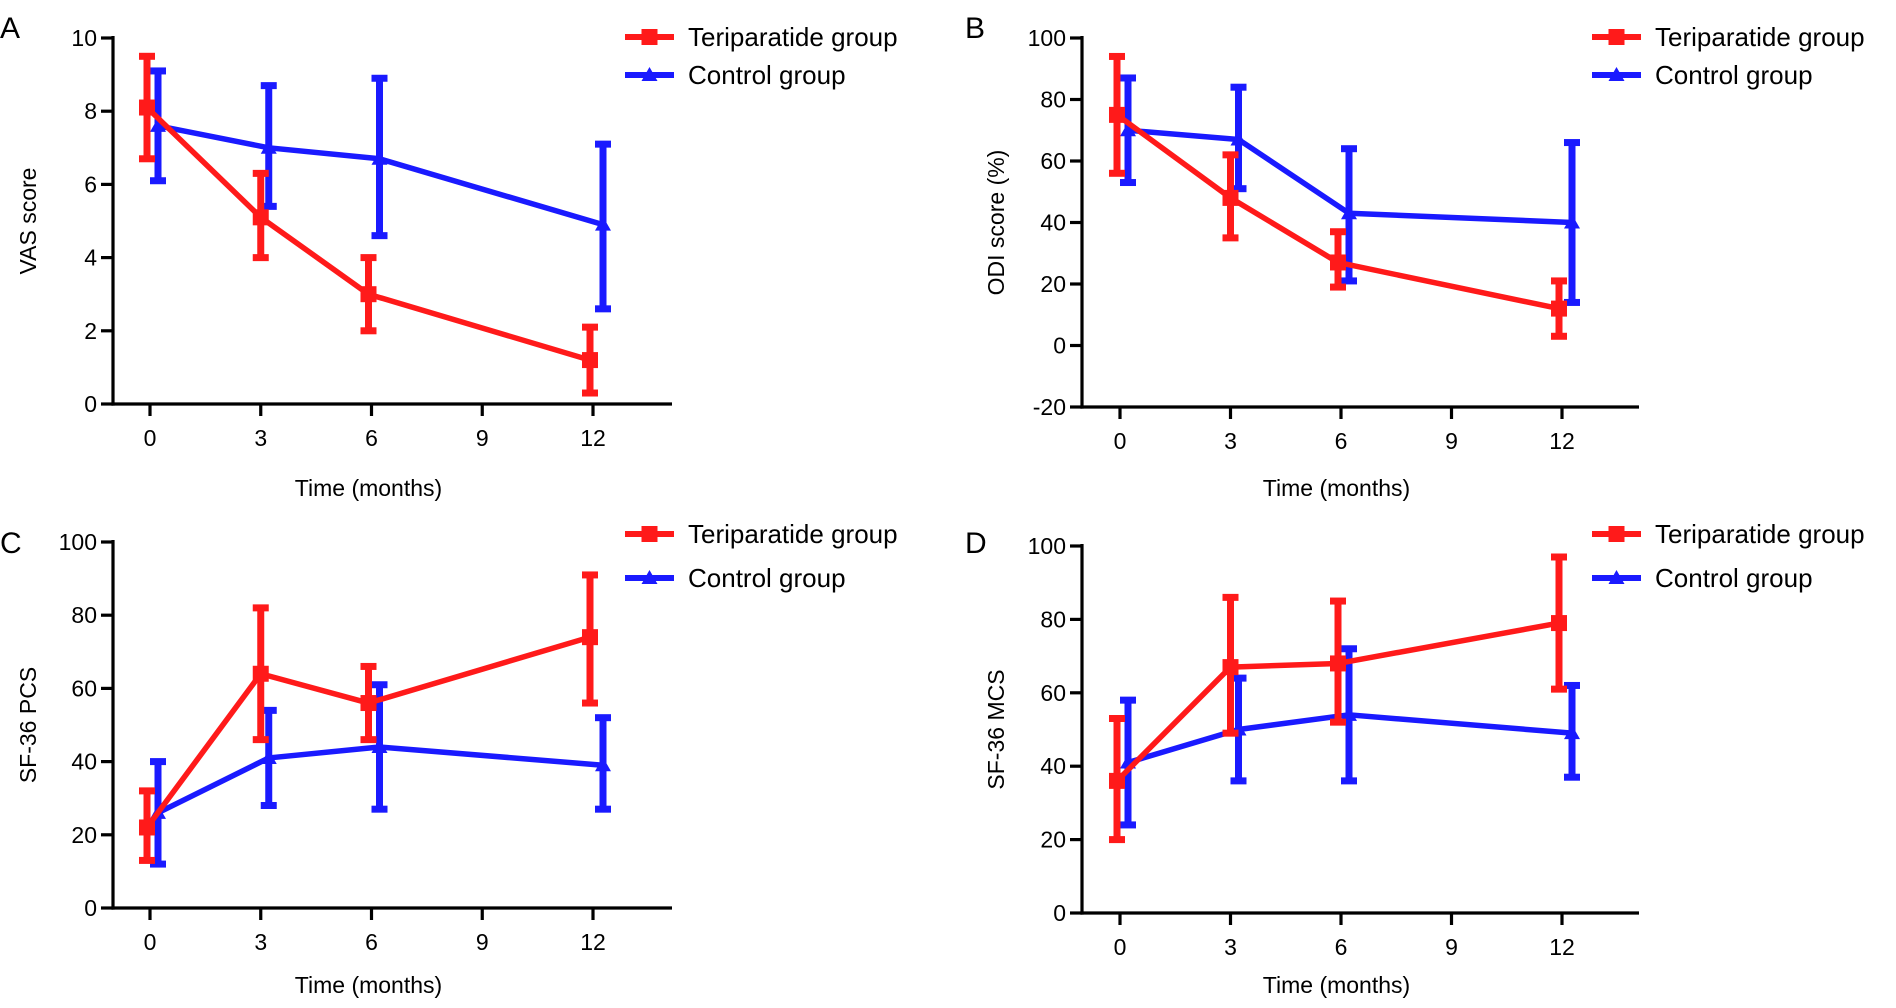 This screenshot has width=1896, height=1008. I want to click on y-tick-label: 2, so click(90, 331).